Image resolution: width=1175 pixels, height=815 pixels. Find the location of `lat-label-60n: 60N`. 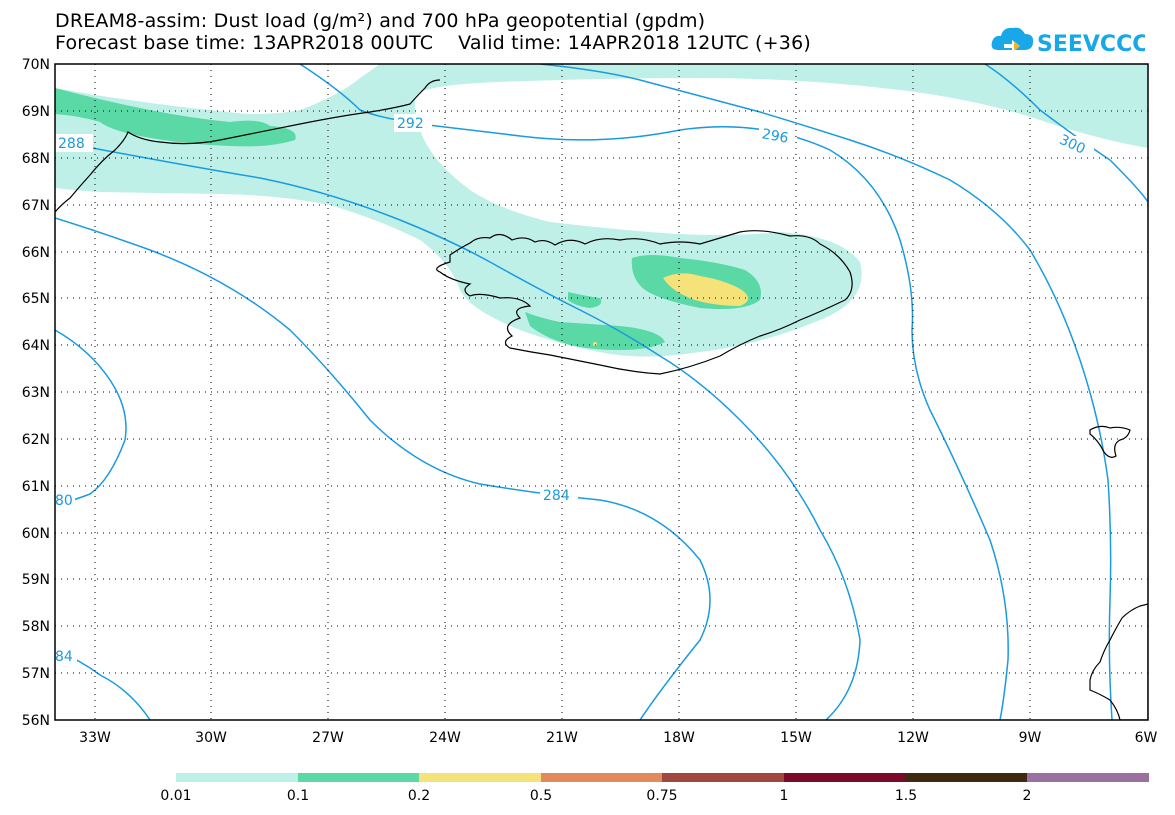

lat-label-60n: 60N is located at coordinates (36, 534).